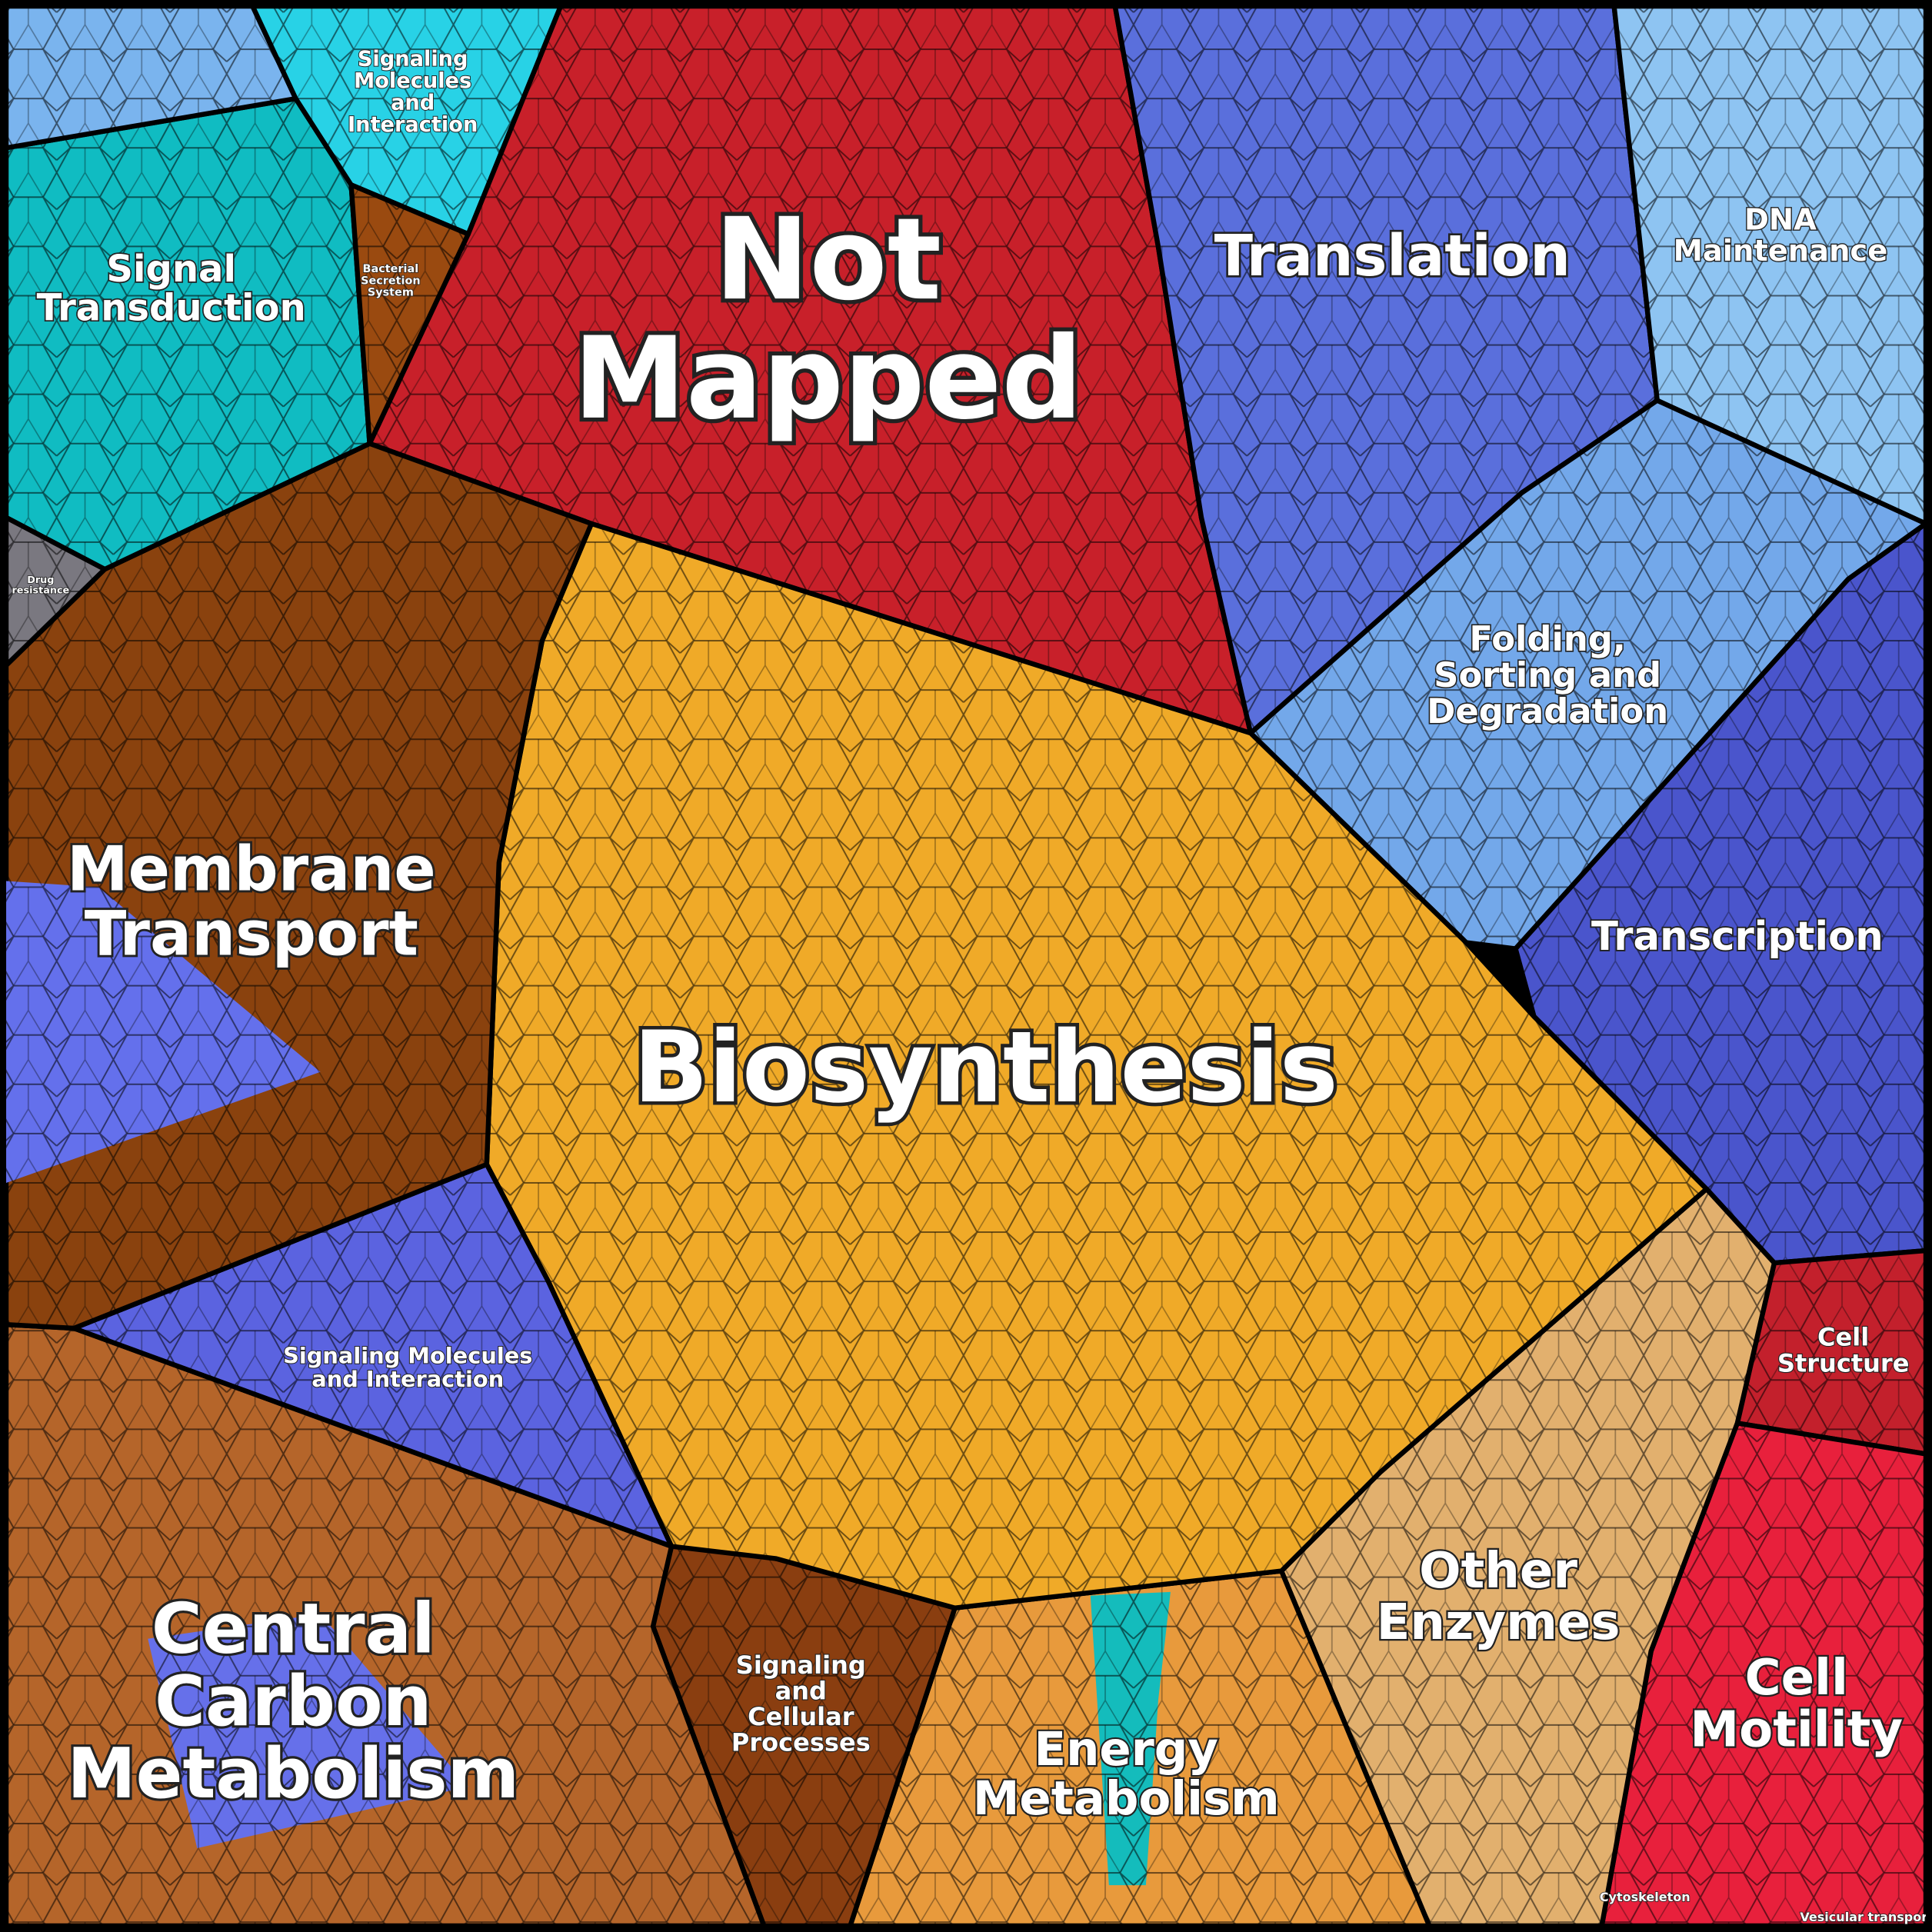 Image resolution: width=1932 pixels, height=1932 pixels. I want to click on region-label: Not Mapped, so click(828, 319).